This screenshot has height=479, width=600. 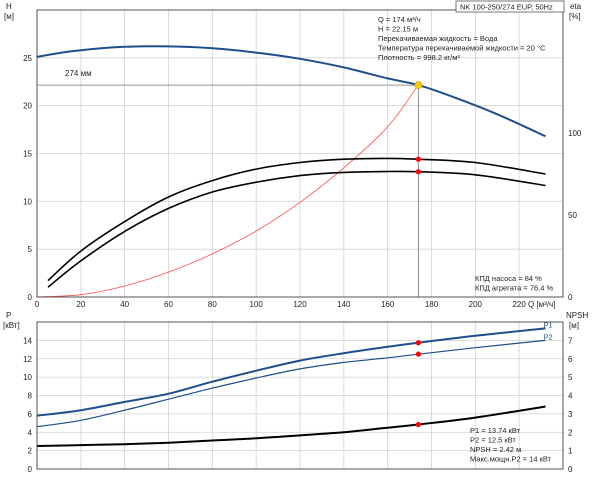 I want to click on y-right-axis-unit: [%], so click(x=575, y=16).